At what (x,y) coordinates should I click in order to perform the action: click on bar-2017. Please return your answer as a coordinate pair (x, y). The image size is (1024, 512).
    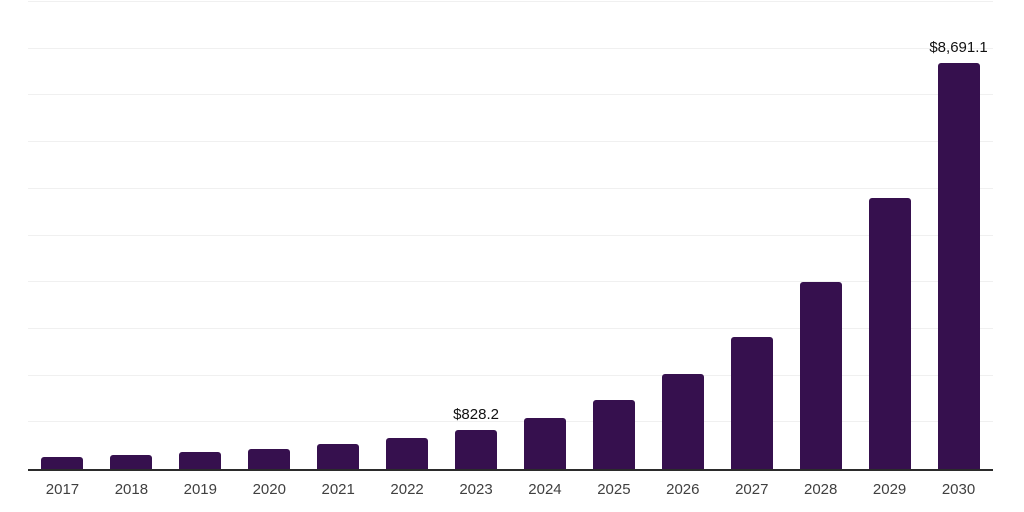
    Looking at the image, I should click on (62, 463).